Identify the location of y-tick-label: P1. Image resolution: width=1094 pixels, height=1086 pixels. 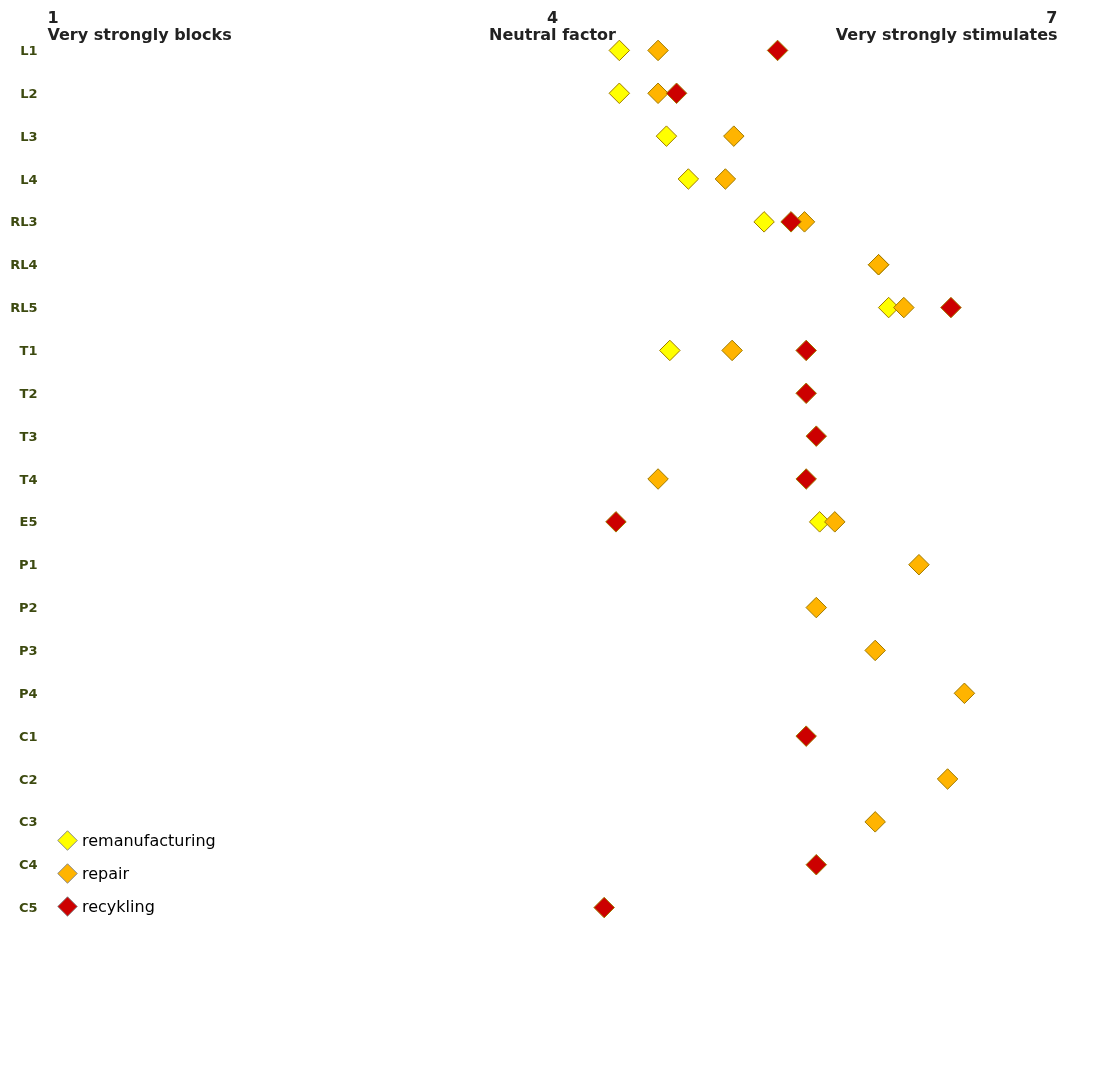
(28, 565).